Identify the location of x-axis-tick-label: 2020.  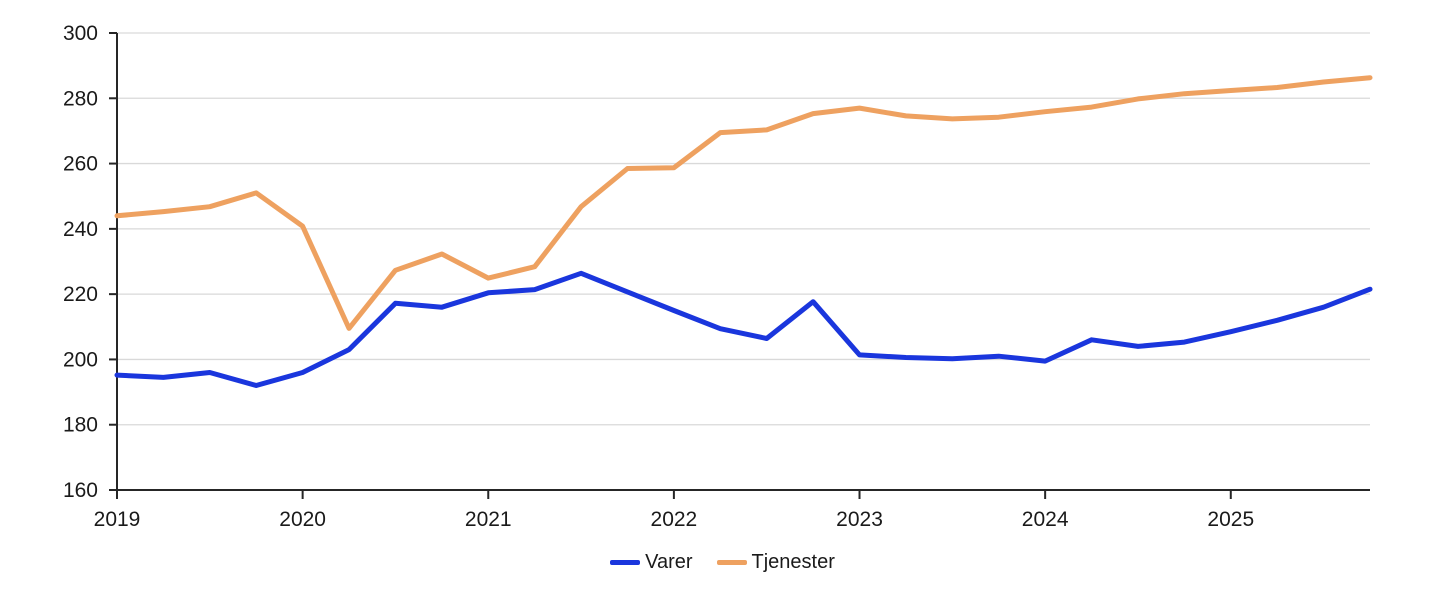
(302, 519).